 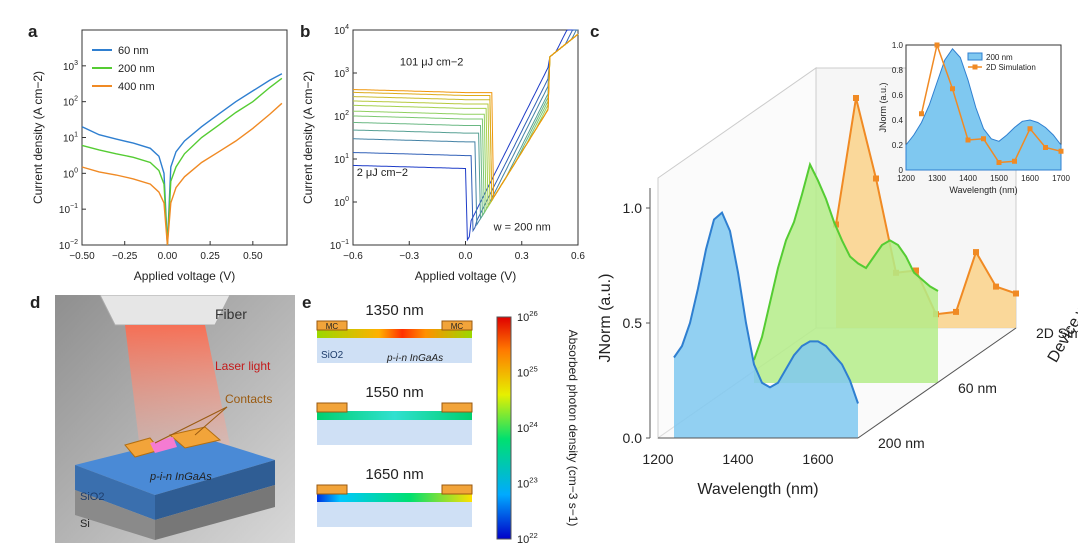 What do you see at coordinates (68, 245) in the screenshot?
I see `ytick-label-a: 10⁻²` at bounding box center [68, 245].